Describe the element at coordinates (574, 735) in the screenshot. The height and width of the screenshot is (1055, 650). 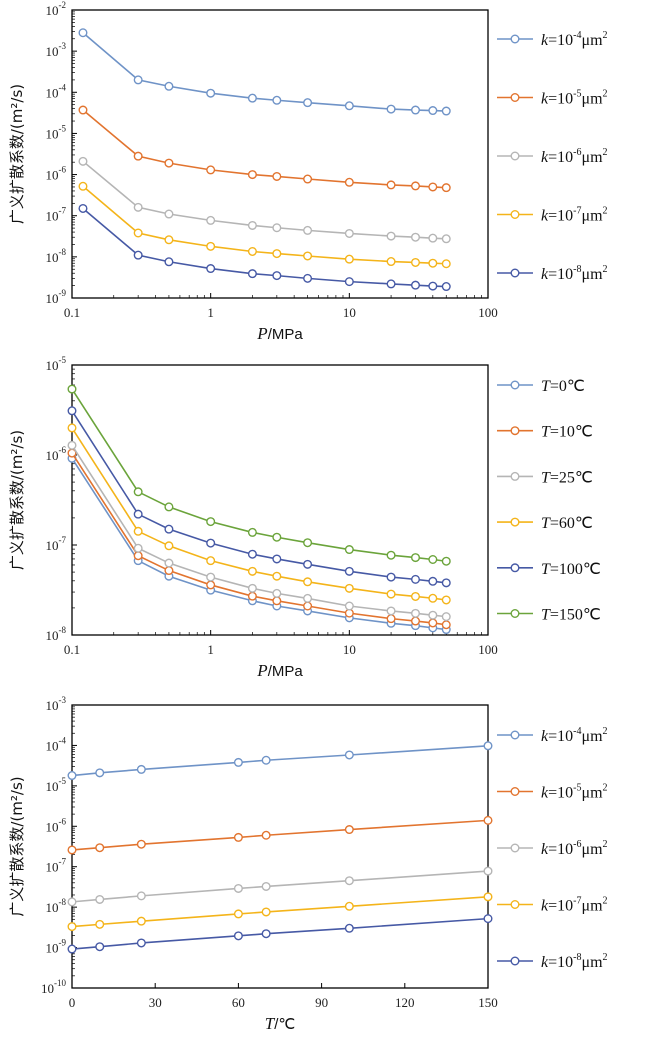
I see `legend-label: k=10-4μm2` at that location.